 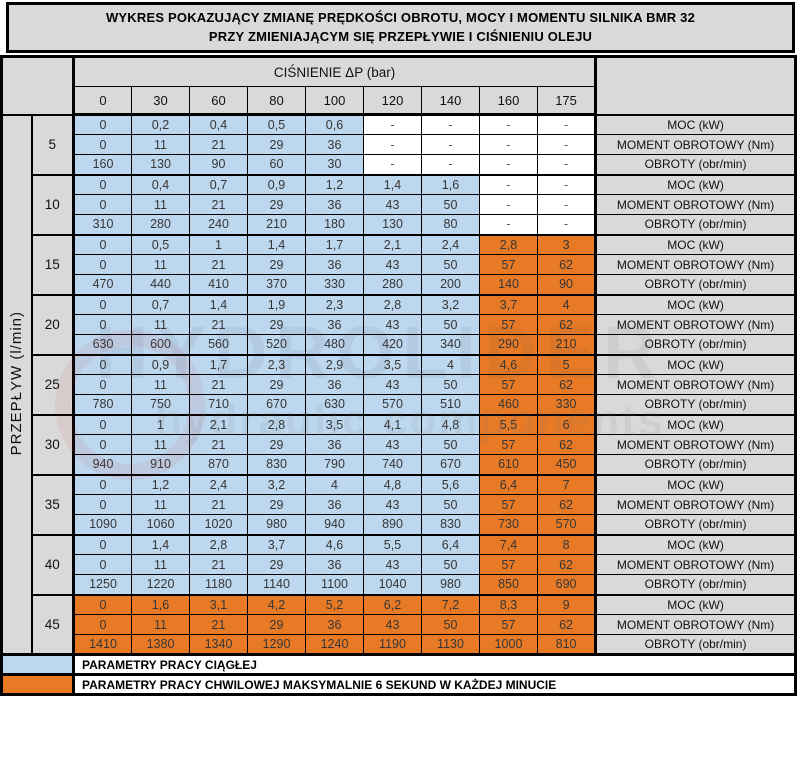 What do you see at coordinates (392, 144) in the screenshot?
I see `moment-flow5-dp120: -` at bounding box center [392, 144].